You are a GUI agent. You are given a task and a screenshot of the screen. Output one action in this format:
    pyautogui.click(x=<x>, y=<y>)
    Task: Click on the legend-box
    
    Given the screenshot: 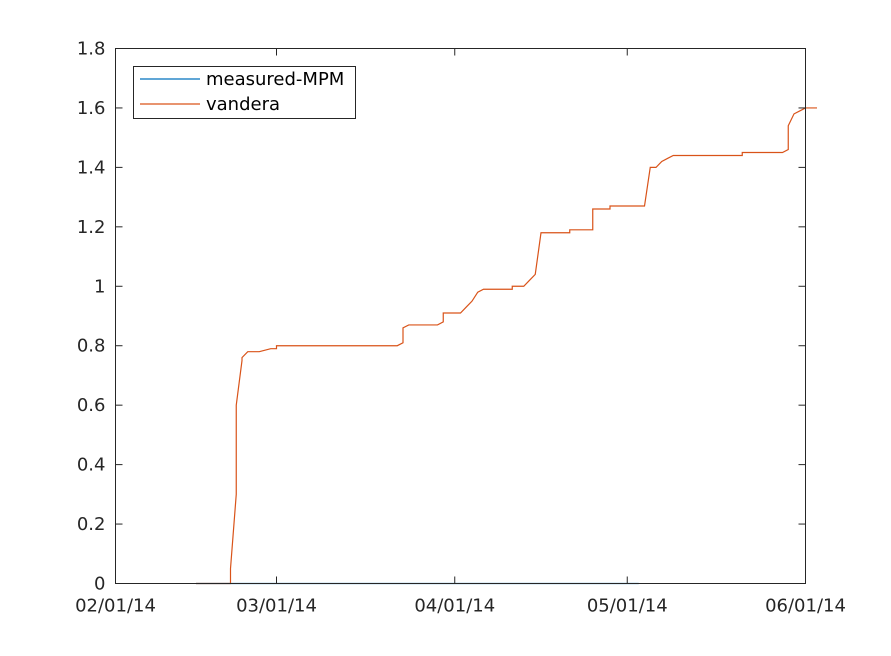 What is the action you would take?
    pyautogui.click(x=244, y=92)
    